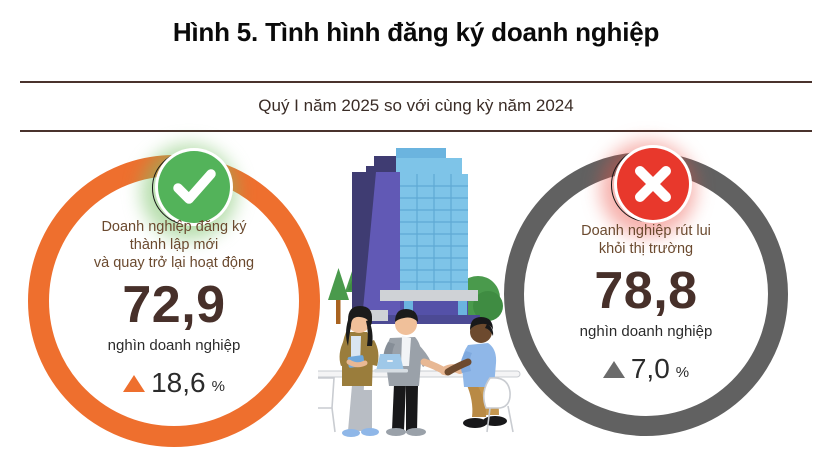 The width and height of the screenshot is (832, 462). I want to click on check-circle-icon, so click(194, 187).